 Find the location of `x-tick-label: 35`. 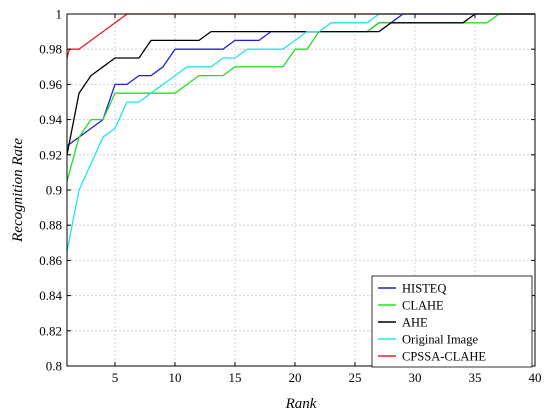

x-tick-label: 35 is located at coordinates (475, 377).